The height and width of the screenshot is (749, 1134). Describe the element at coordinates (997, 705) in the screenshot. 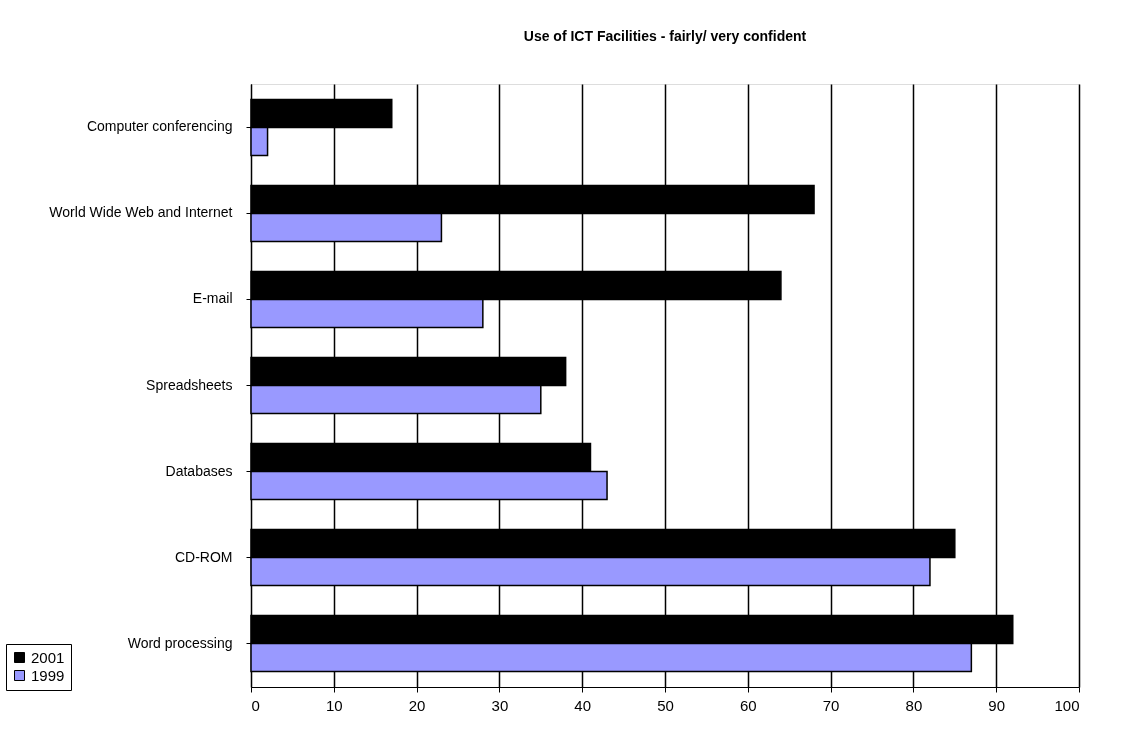

I see `x-tick-label: 90` at that location.